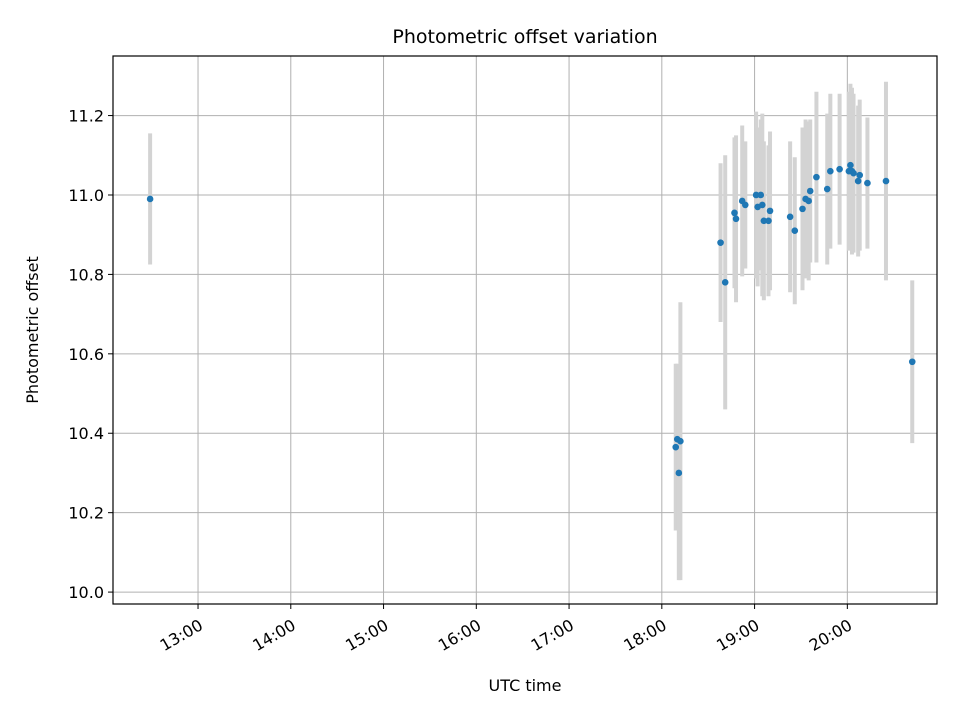 Image resolution: width=960 pixels, height=720 pixels. What do you see at coordinates (86, 513) in the screenshot?
I see `y-tick-label: 10.2` at bounding box center [86, 513].